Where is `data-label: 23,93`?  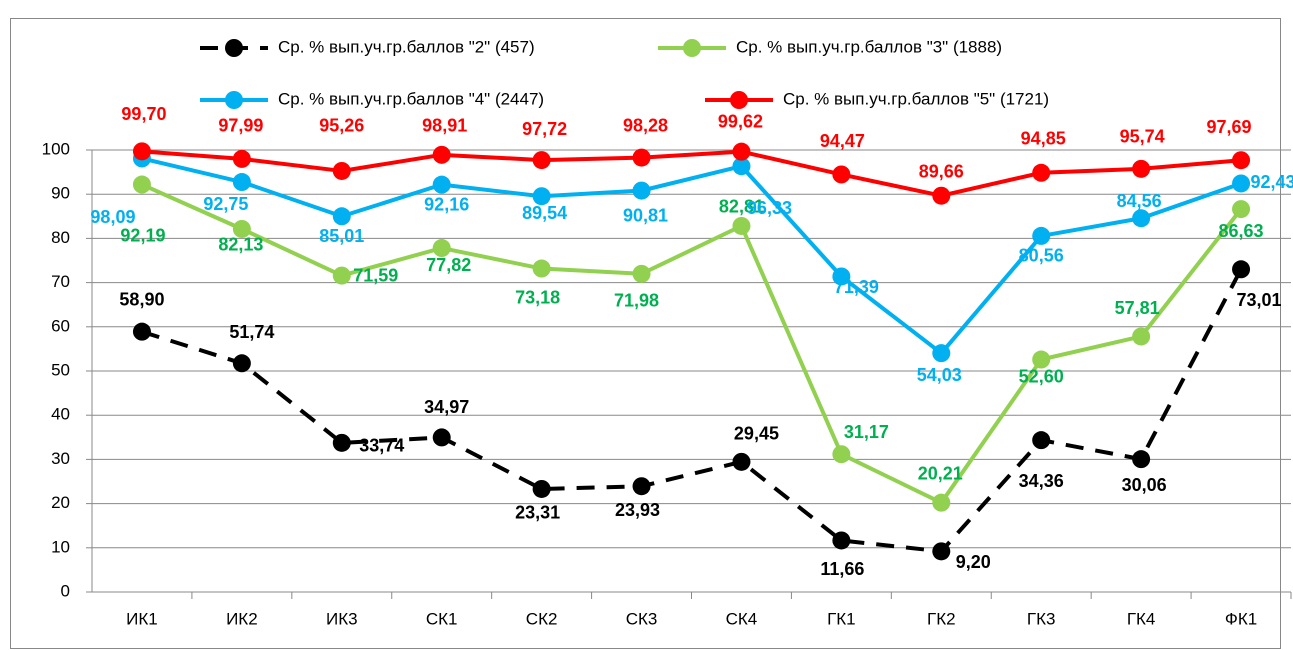
data-label: 23,93 is located at coordinates (637, 510).